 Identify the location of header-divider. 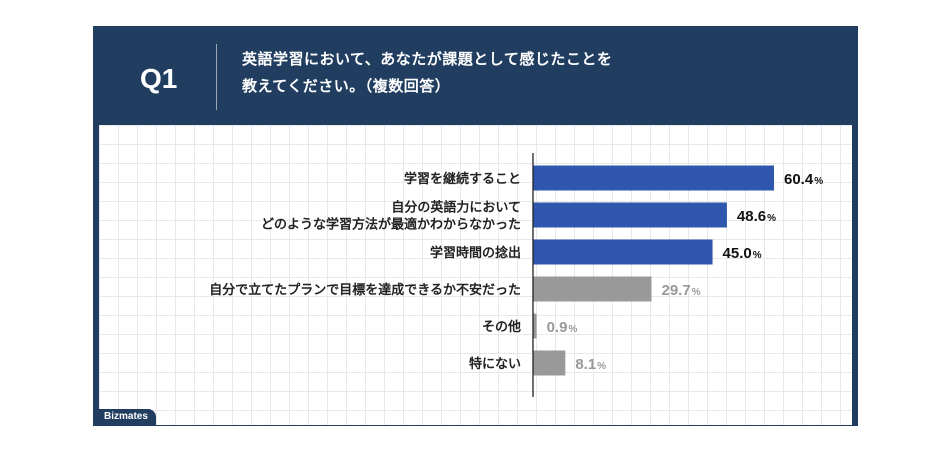
(216, 77).